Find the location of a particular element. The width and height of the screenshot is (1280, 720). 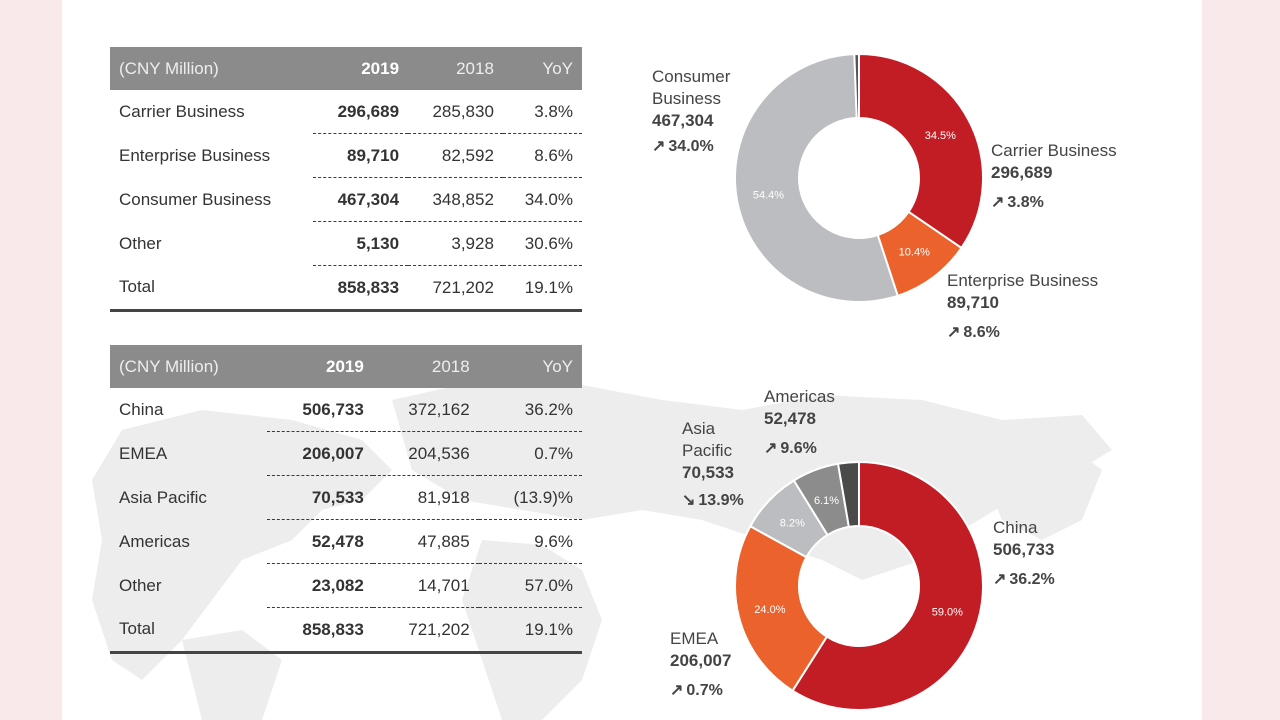

table-cell: Asia Pacific is located at coordinates (163, 497).